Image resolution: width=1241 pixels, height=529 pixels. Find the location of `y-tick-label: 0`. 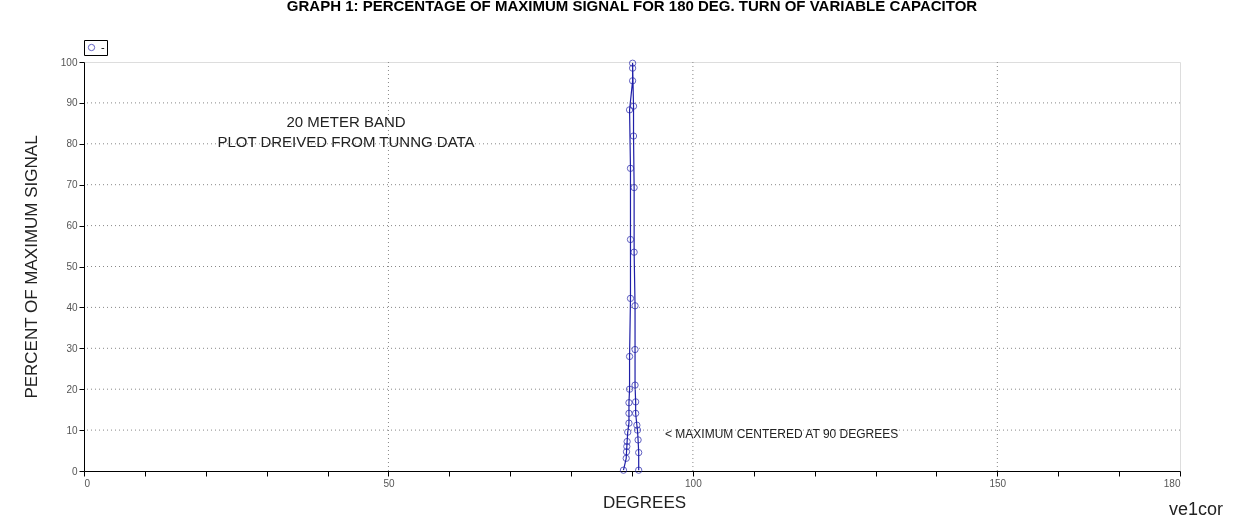

y-tick-label: 0 is located at coordinates (74, 471).